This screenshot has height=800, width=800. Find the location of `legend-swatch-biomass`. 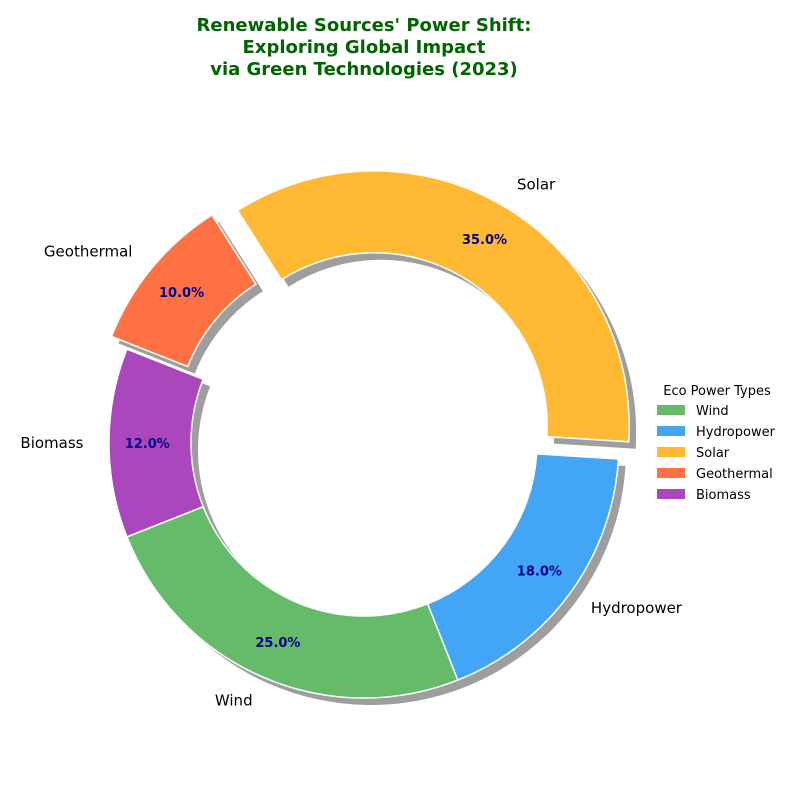

legend-swatch-biomass is located at coordinates (671, 494).